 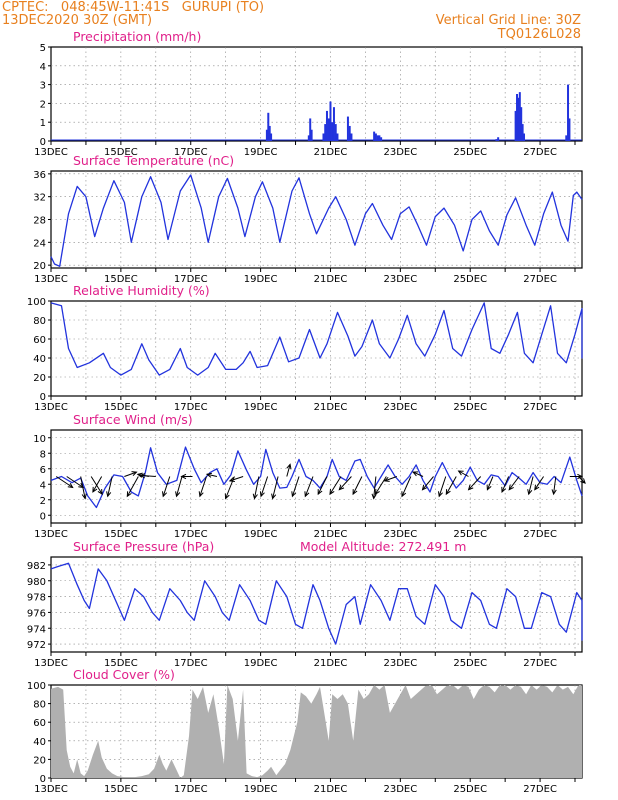 What do you see at coordinates (331, 279) in the screenshot?
I see `temp-xtick-label: 21DEC` at bounding box center [331, 279].